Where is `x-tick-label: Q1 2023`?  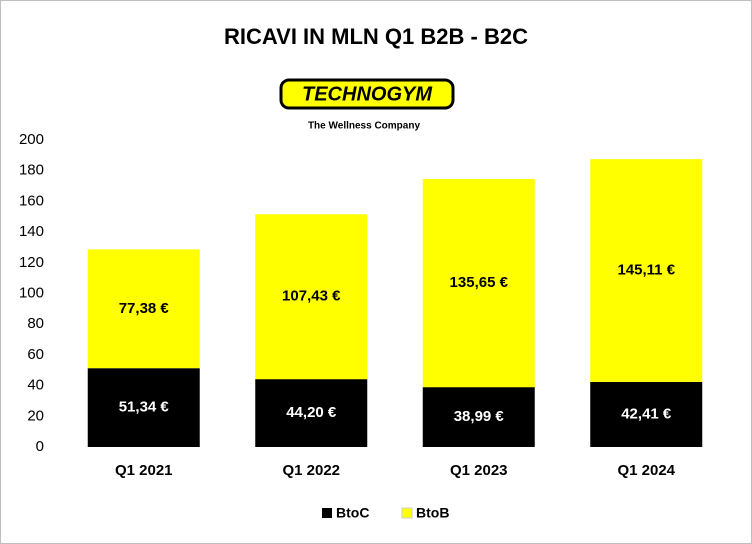 x-tick-label: Q1 2023 is located at coordinates (479, 470).